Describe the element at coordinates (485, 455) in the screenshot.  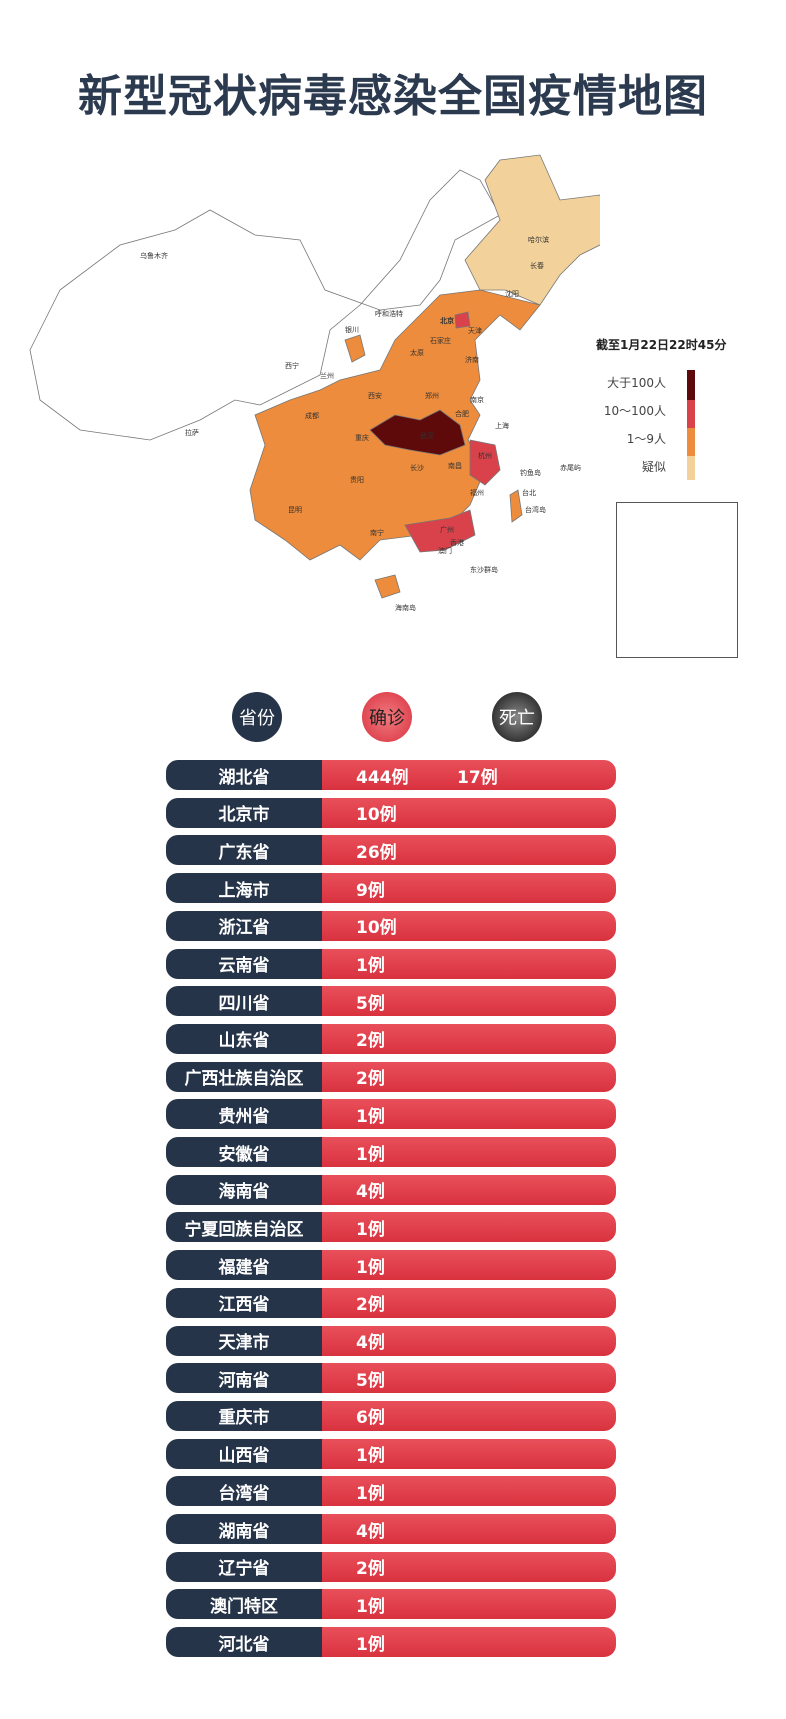
I see `map-label: 杭州` at that location.